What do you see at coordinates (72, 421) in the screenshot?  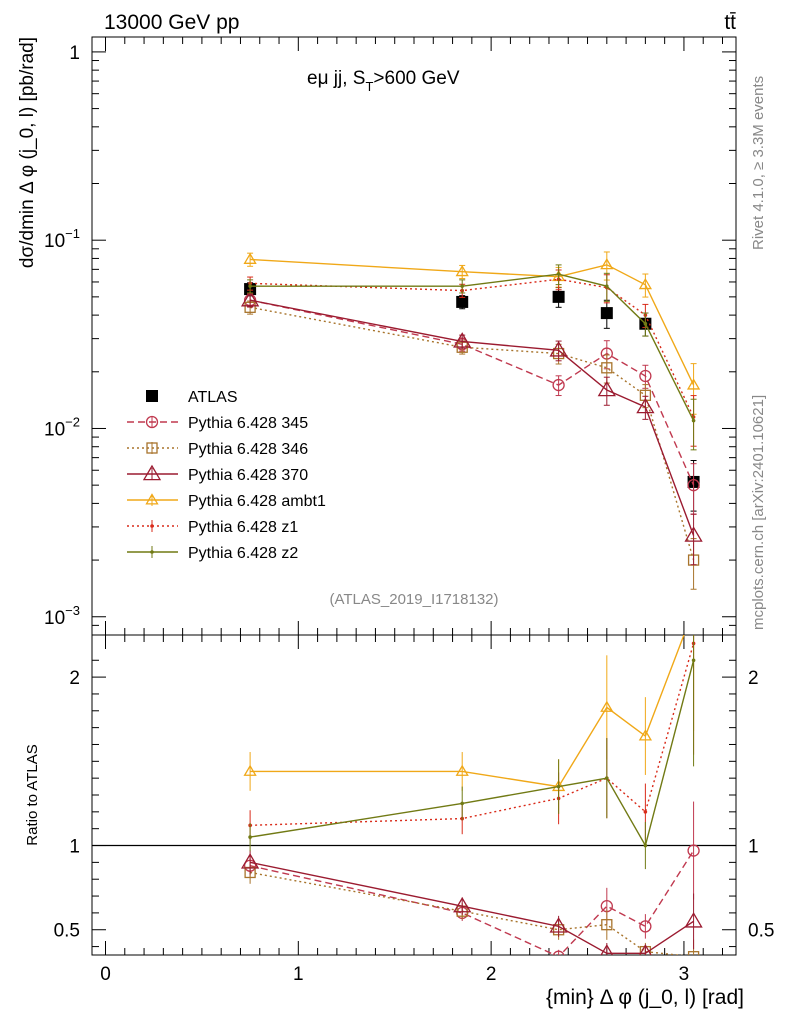 I see `y-tick-exponent: −2` at bounding box center [72, 421].